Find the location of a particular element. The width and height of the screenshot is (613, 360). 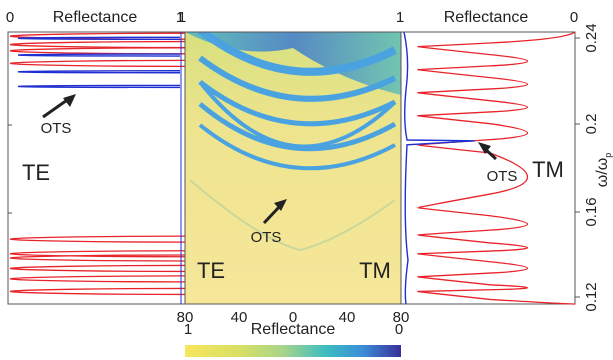

colorbar-tick-right: 0 is located at coordinates (399, 329).